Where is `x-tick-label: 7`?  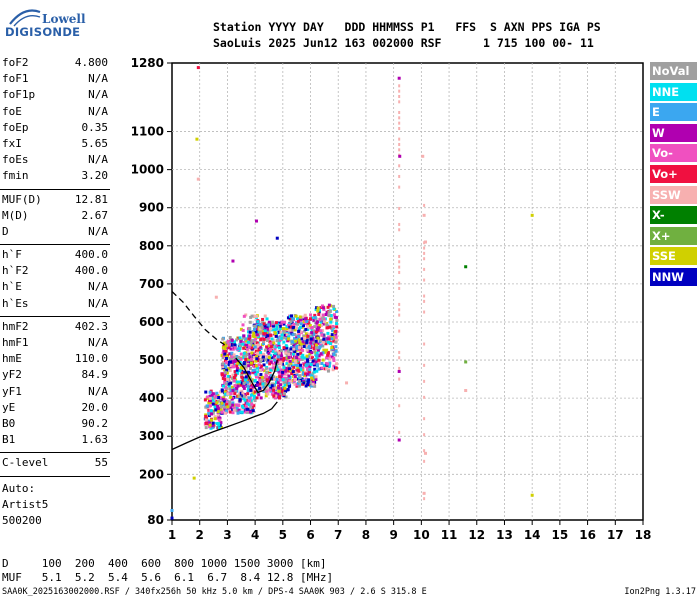 x-tick-label: 7 is located at coordinates (338, 535).